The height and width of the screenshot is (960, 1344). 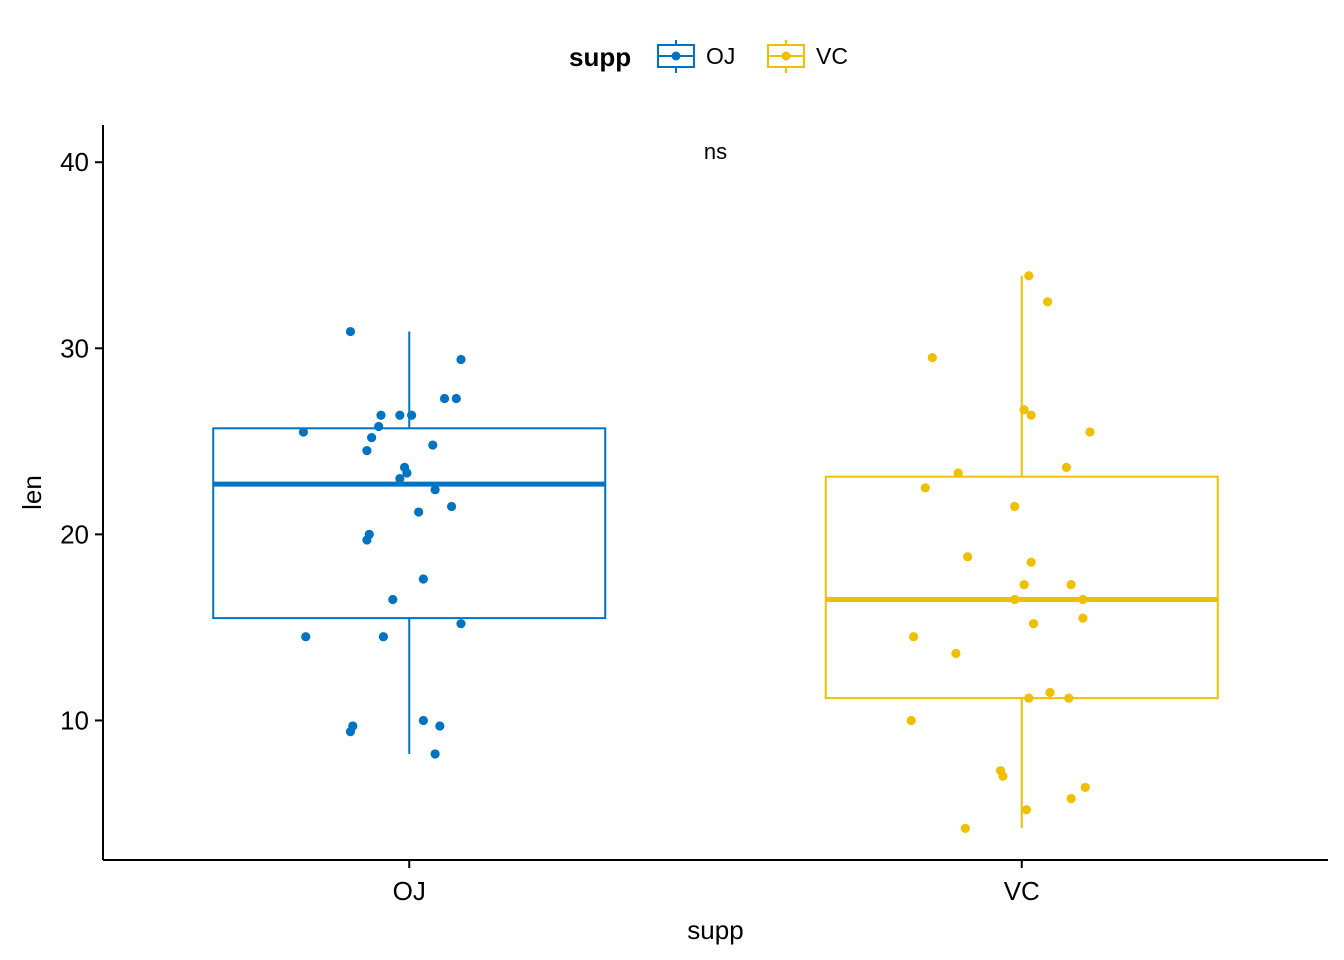 What do you see at coordinates (807, 56) in the screenshot?
I see `legend-entry-vc: VC` at bounding box center [807, 56].